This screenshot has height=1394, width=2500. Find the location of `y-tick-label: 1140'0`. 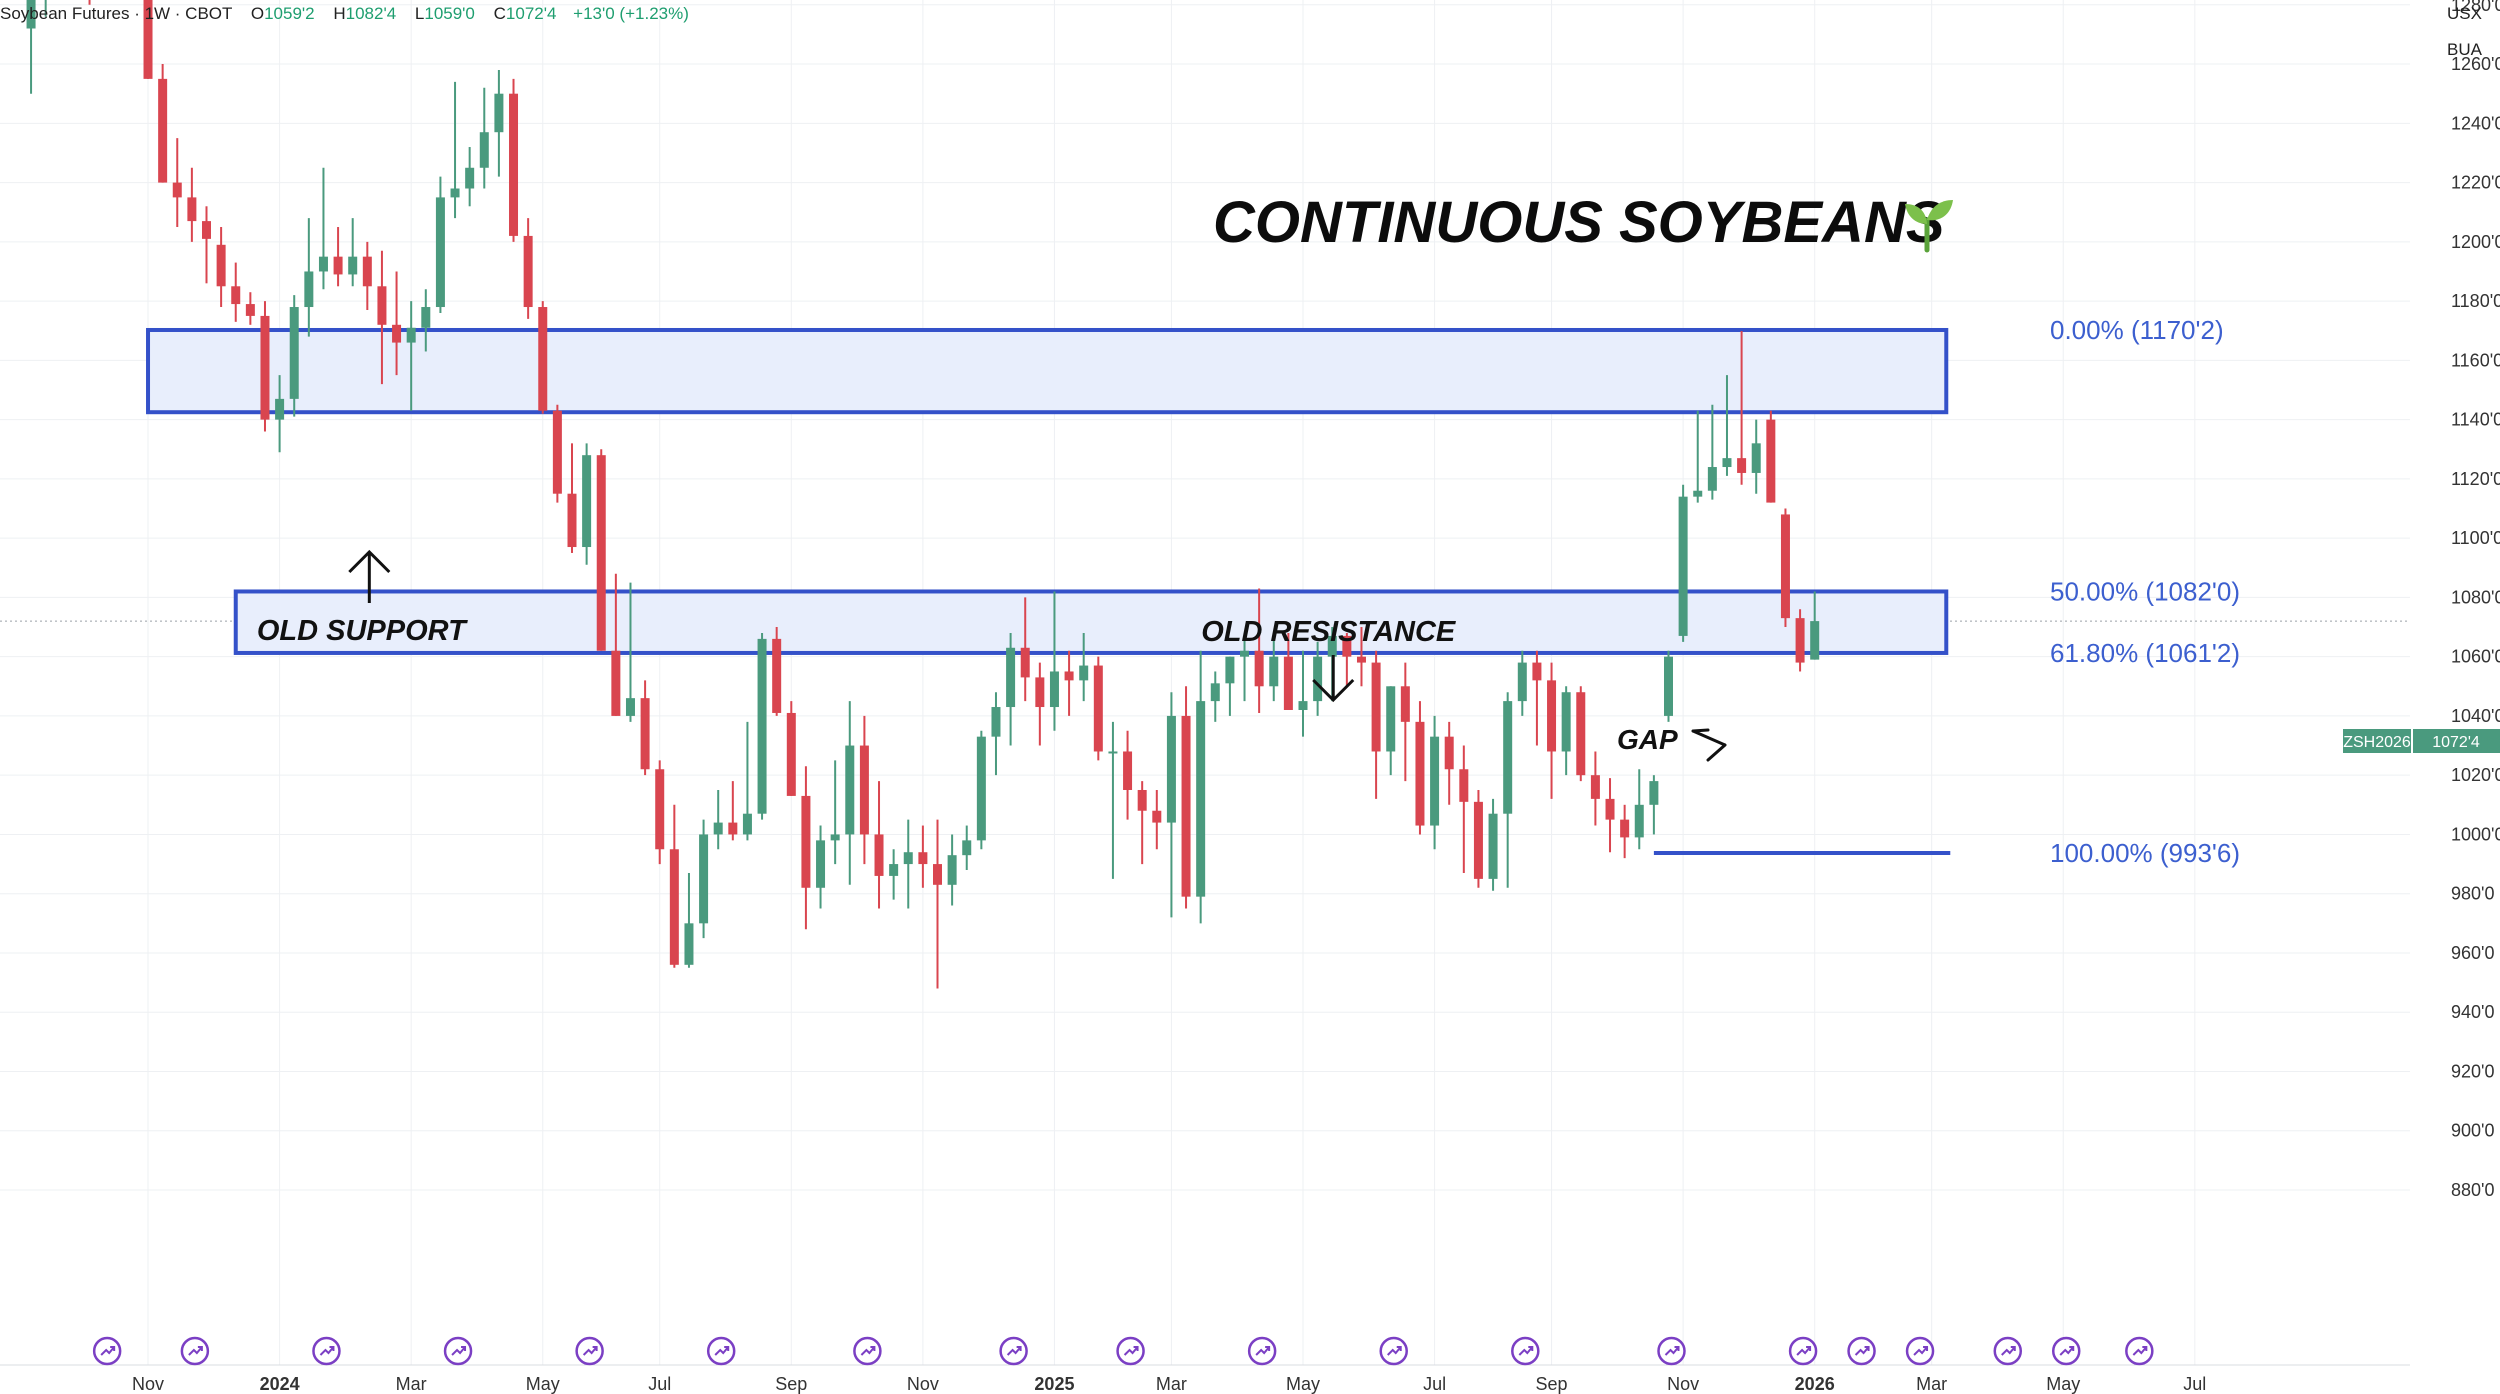

y-tick-label: 1140'0 is located at coordinates (2475, 420).